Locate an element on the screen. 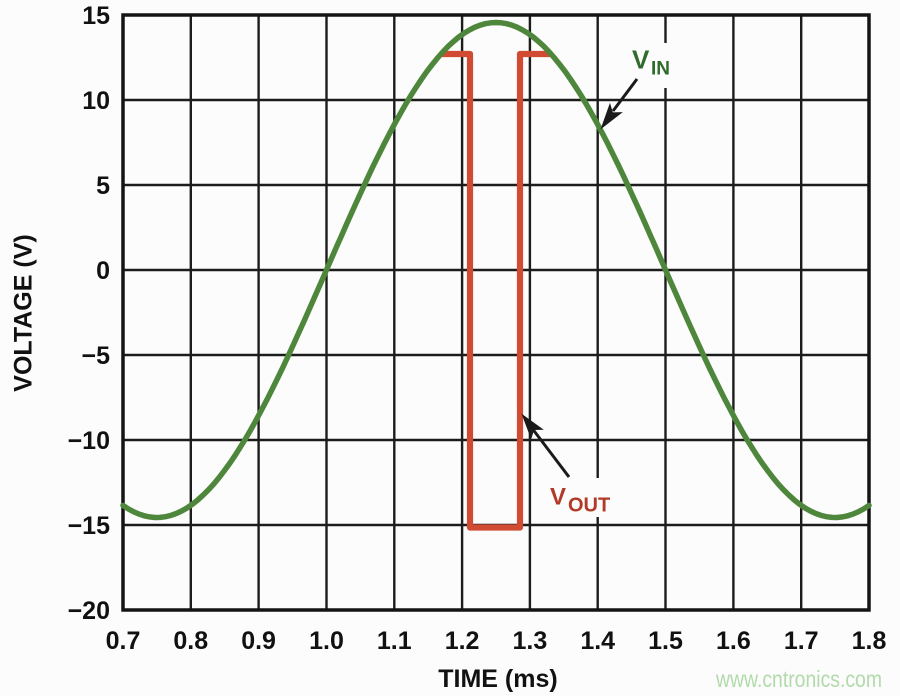 The width and height of the screenshot is (900, 696). svg-text: −20 is located at coordinates (89, 611).